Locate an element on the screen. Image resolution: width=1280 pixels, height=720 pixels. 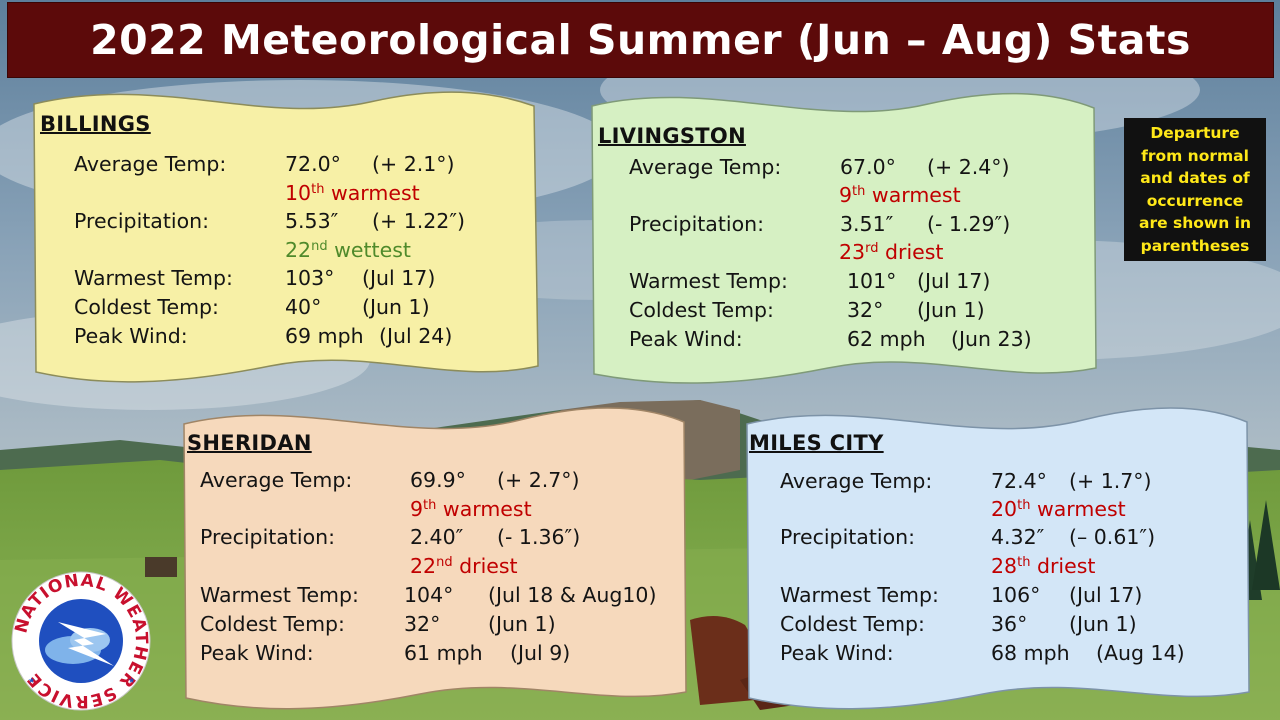
precip-rank: 23rd driest is located at coordinates (891, 252).